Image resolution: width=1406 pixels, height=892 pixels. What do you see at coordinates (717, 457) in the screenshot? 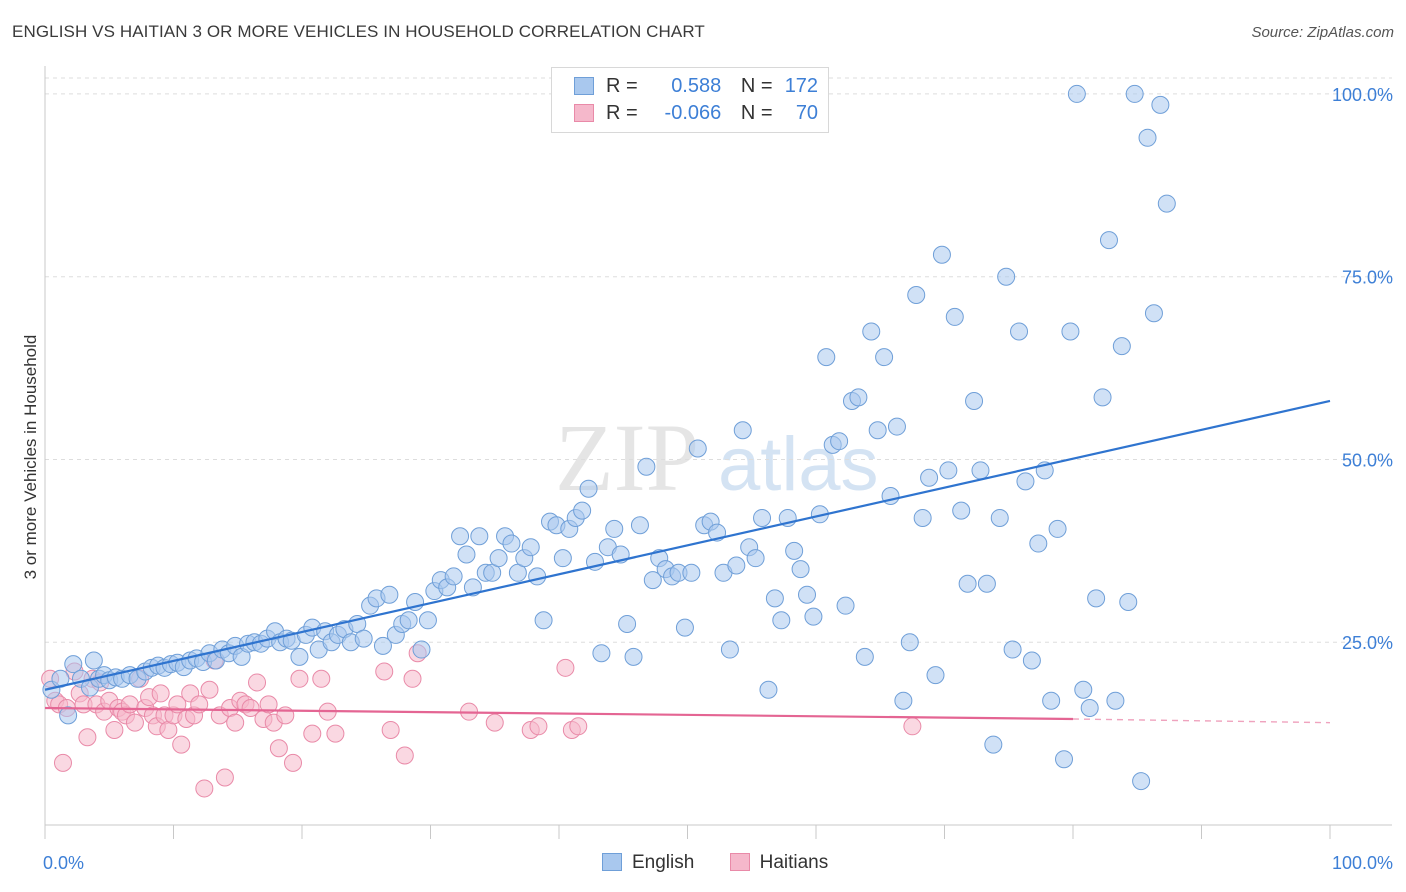
I see `watermark: ZIP atlas` at bounding box center [717, 457].